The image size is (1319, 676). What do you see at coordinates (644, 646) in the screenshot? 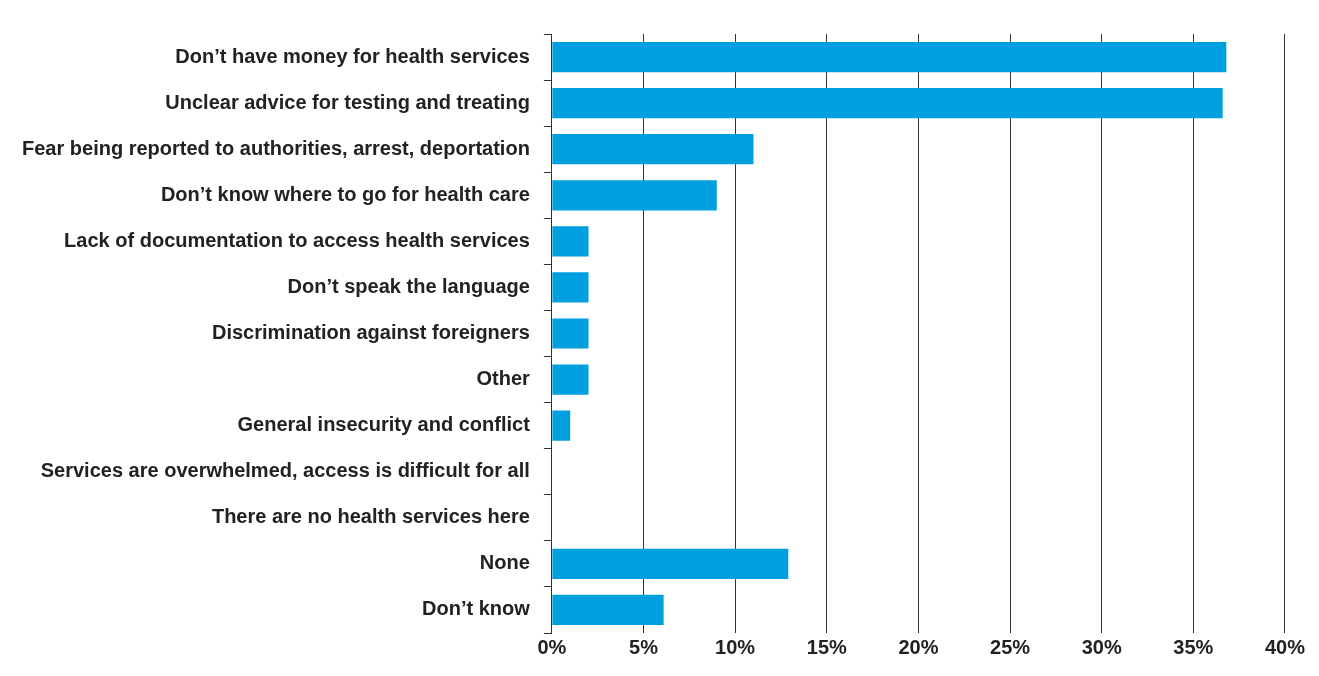
I see `x-tick-label: 5%` at bounding box center [644, 646].